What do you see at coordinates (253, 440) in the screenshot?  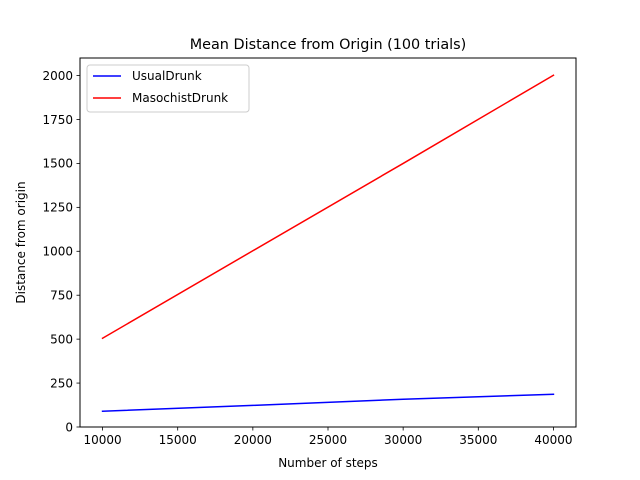 I see `x-tick-label: 20000` at bounding box center [253, 440].